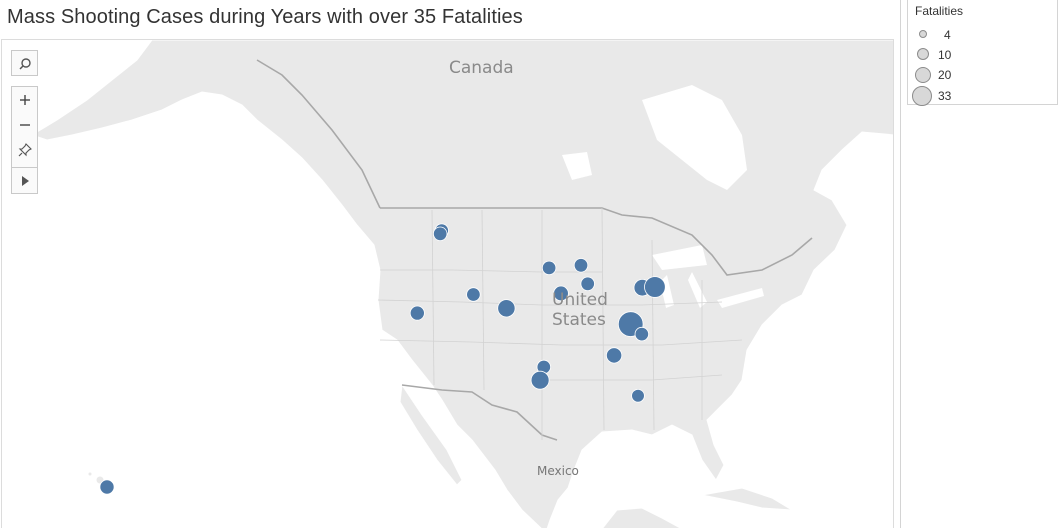 The width and height of the screenshot is (1058, 528). I want to click on size-legend: Fatalities 4 10 20 33, so click(982, 53).